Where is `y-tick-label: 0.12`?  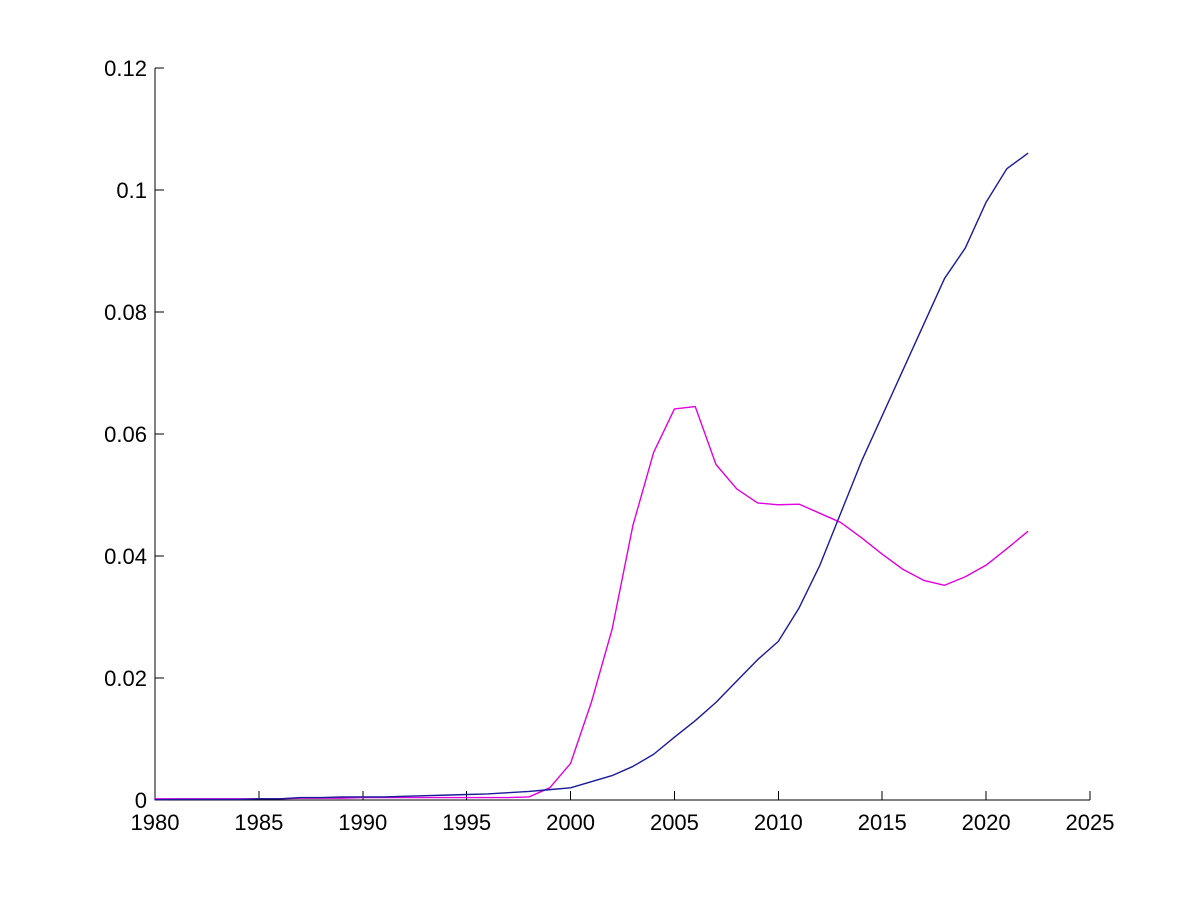
y-tick-label: 0.12 is located at coordinates (125, 68).